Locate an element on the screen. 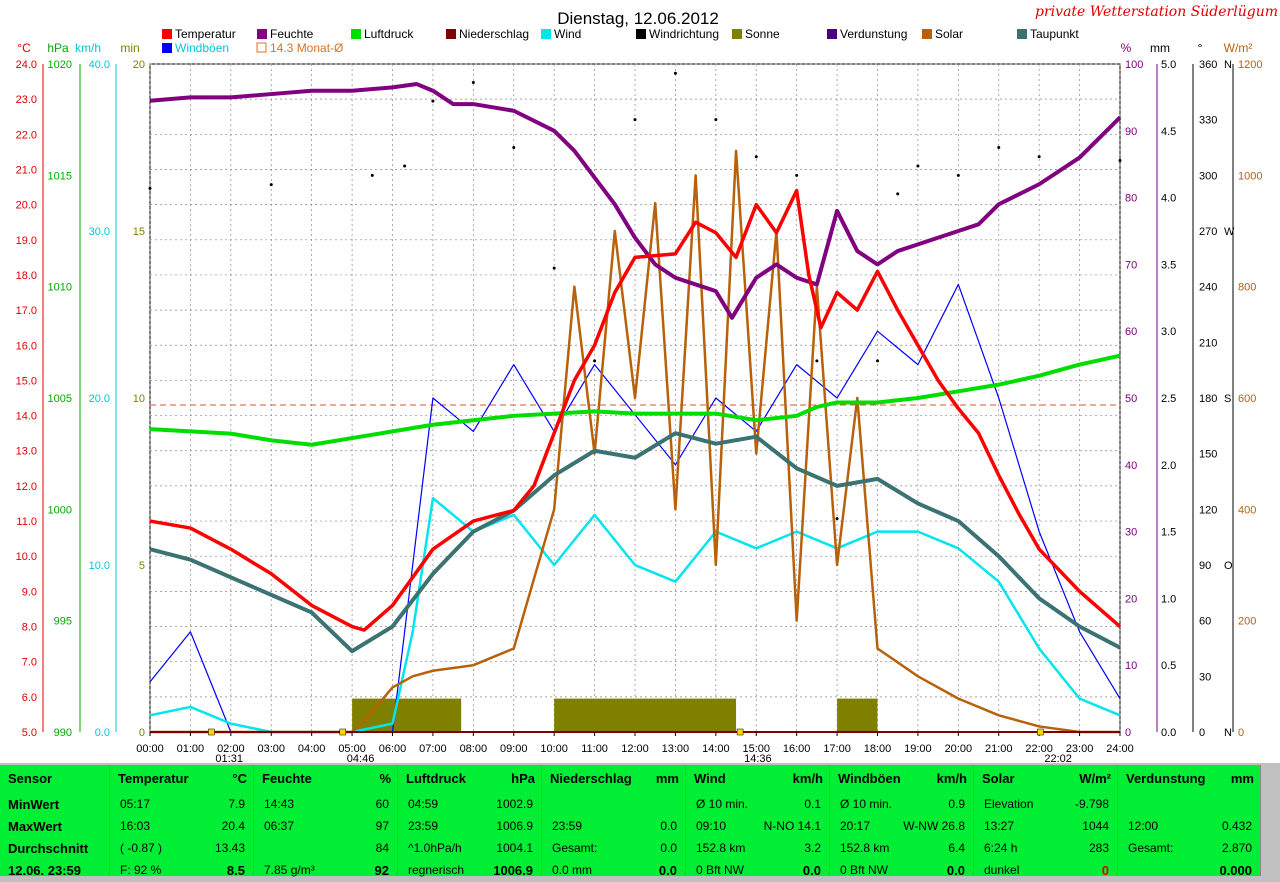  legend-item: Taupunkt is located at coordinates (1048, 34).